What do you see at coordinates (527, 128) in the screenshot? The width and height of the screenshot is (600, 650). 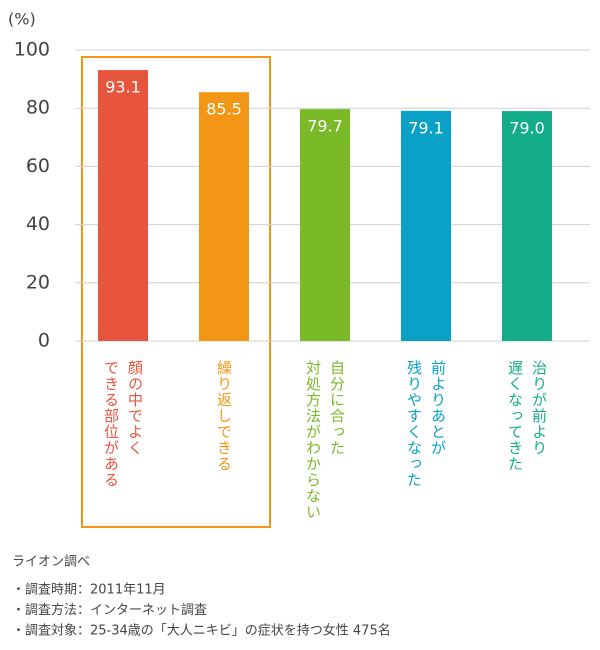 I see `value-label: 79.0` at bounding box center [527, 128].